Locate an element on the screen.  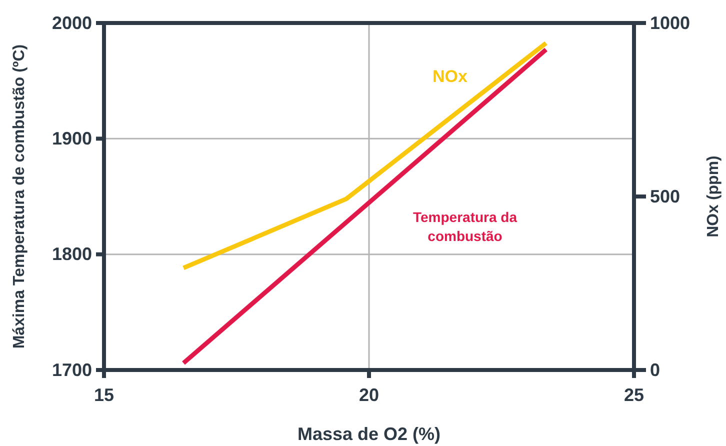
series-label: NOx is located at coordinates (450, 76).